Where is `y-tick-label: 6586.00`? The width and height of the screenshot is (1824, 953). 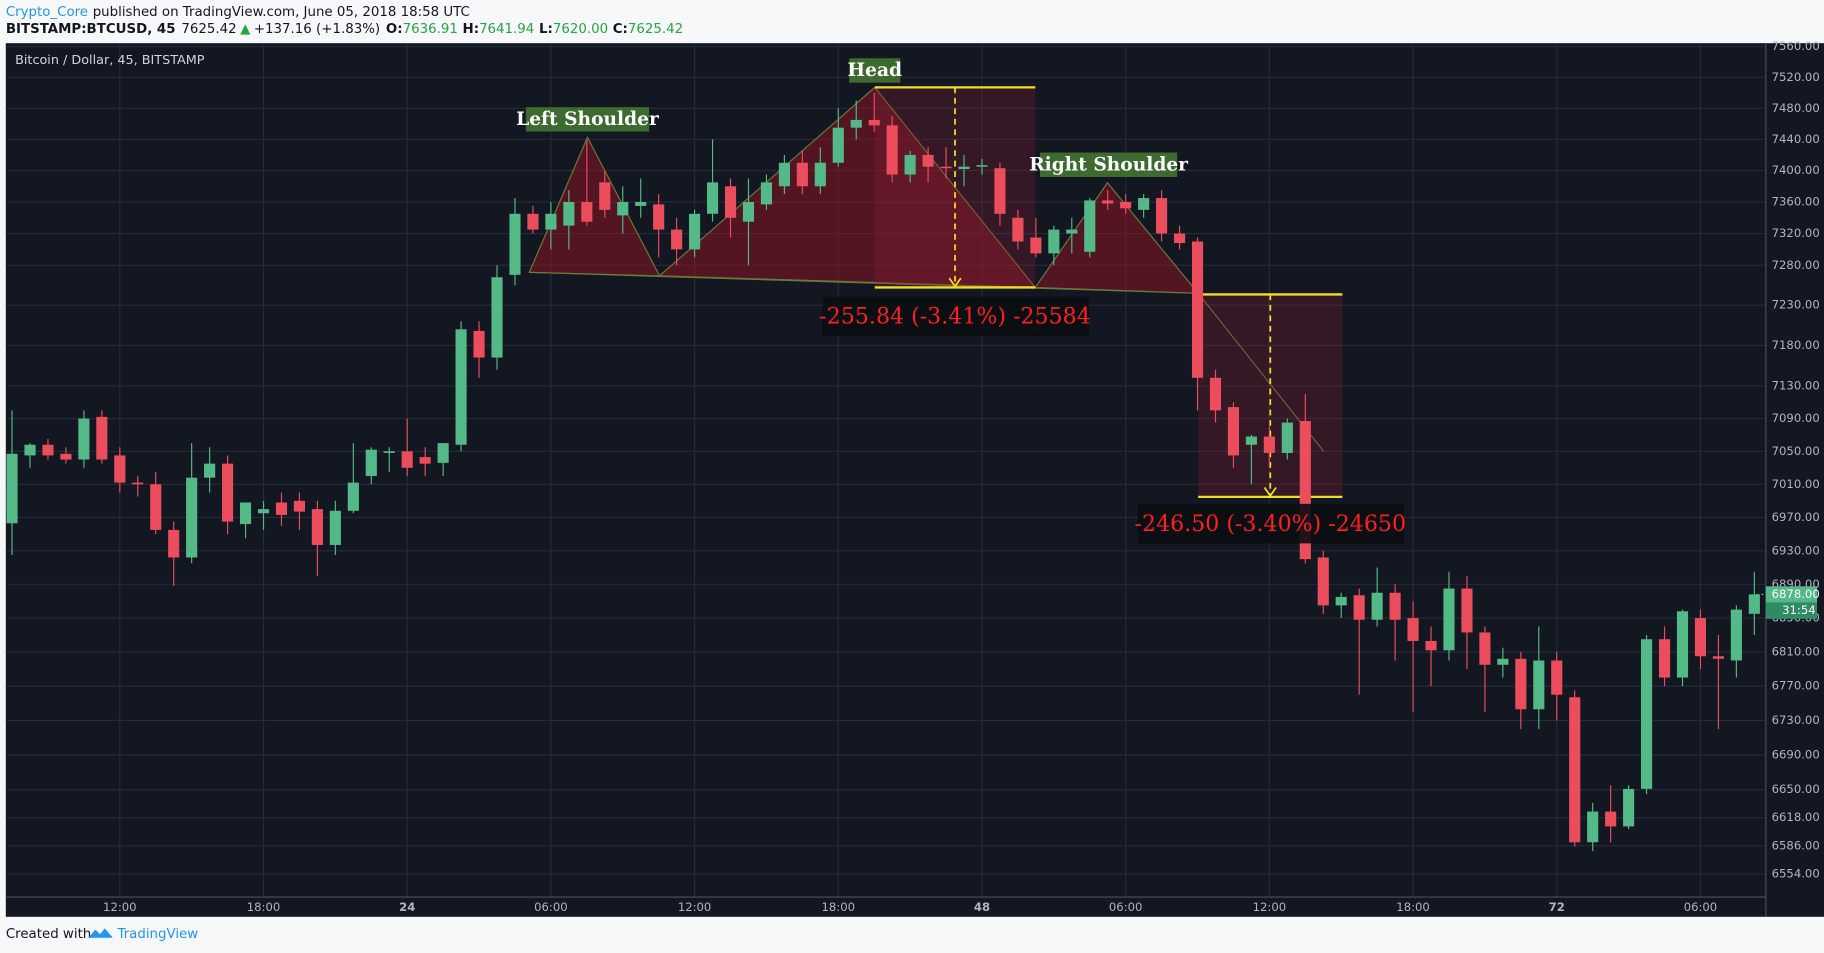 y-tick-label: 6586.00 is located at coordinates (1796, 845).